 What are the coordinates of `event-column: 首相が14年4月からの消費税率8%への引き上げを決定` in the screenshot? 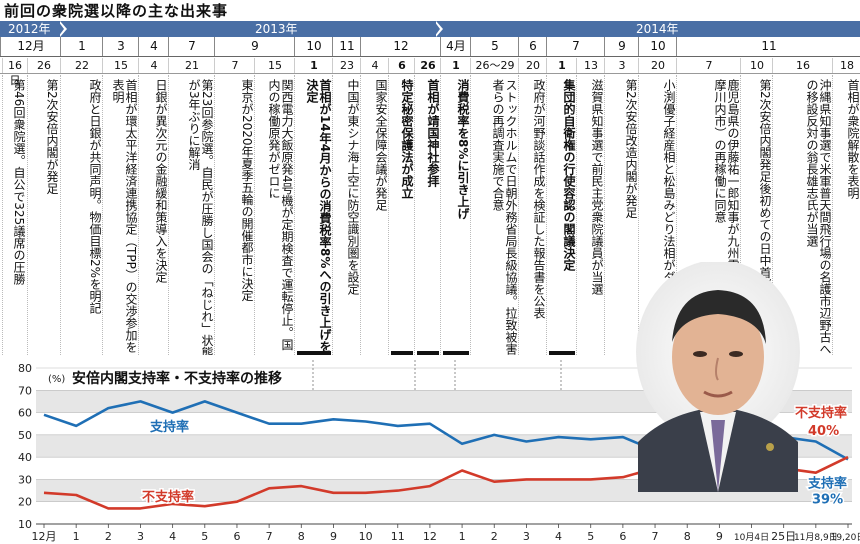 It's located at (313, 215).